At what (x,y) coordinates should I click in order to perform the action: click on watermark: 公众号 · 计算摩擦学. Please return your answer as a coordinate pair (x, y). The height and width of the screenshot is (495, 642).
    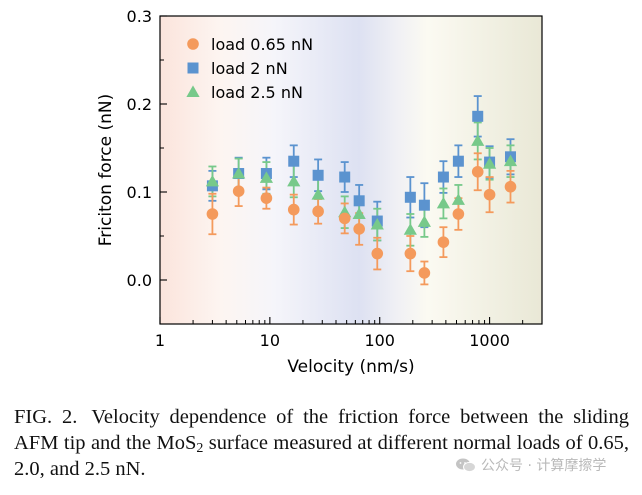
    Looking at the image, I should click on (530, 465).